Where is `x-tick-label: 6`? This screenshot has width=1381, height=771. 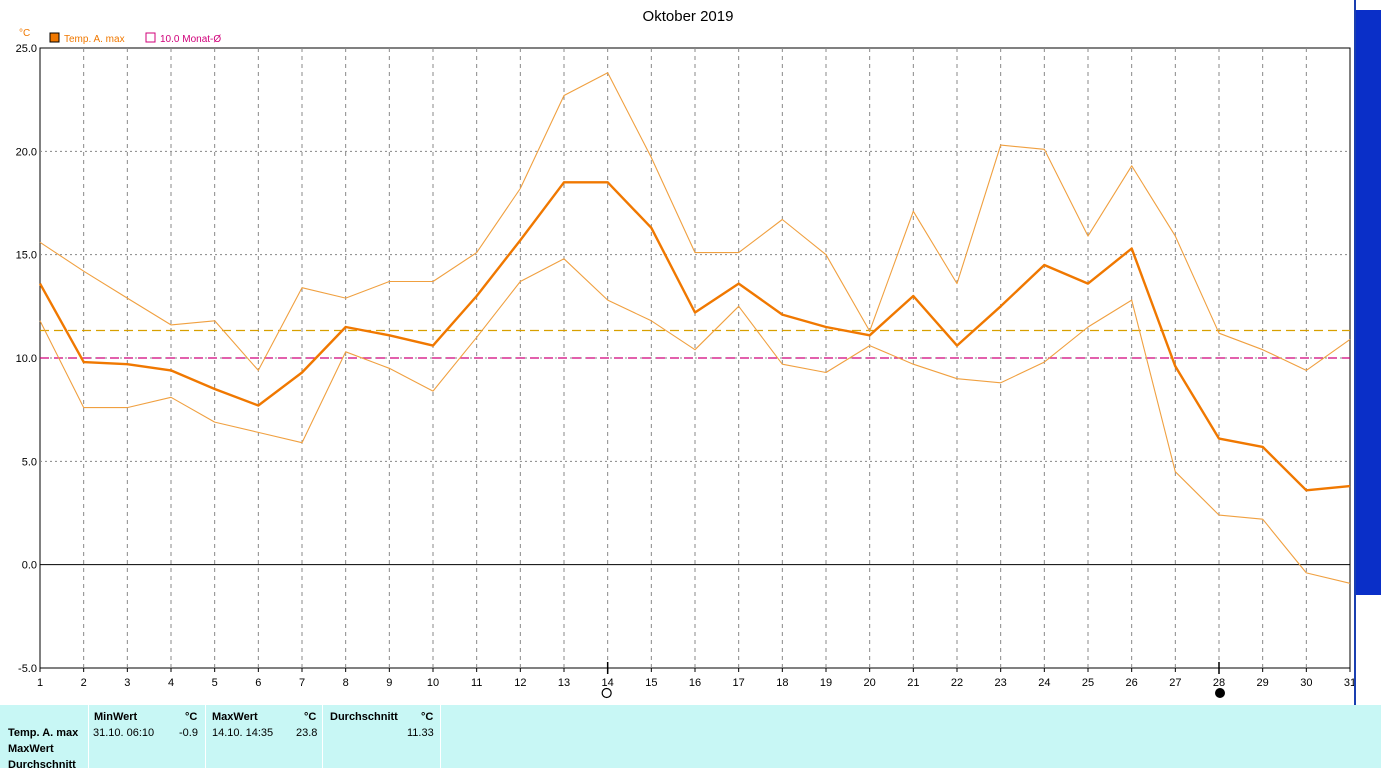
x-tick-label: 6 is located at coordinates (258, 683).